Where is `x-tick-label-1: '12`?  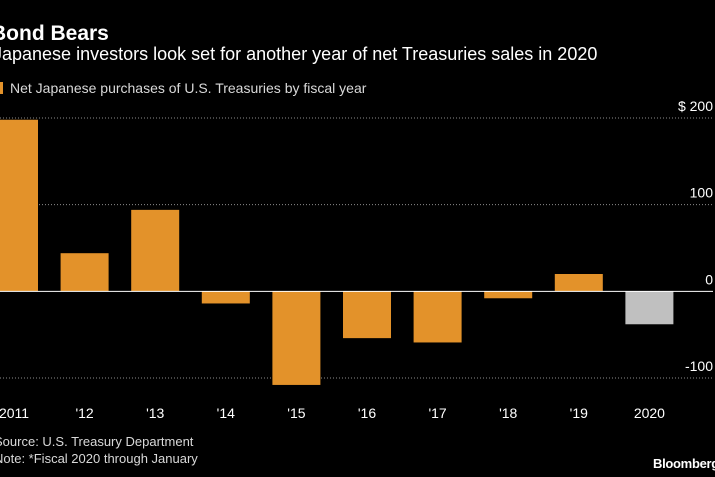
x-tick-label-1: '12 is located at coordinates (84, 413).